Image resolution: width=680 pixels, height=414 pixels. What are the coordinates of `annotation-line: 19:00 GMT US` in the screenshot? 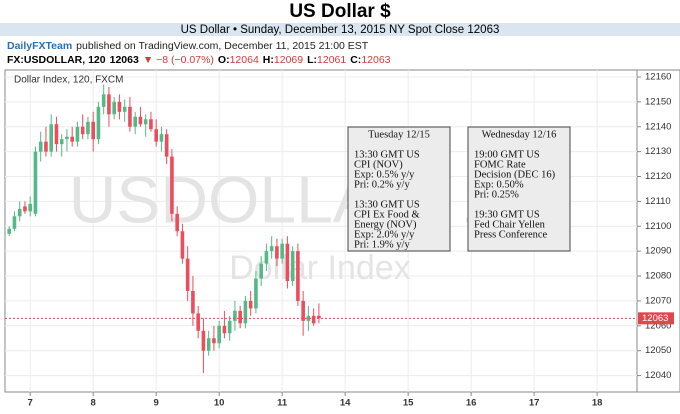 It's located at (507, 154).